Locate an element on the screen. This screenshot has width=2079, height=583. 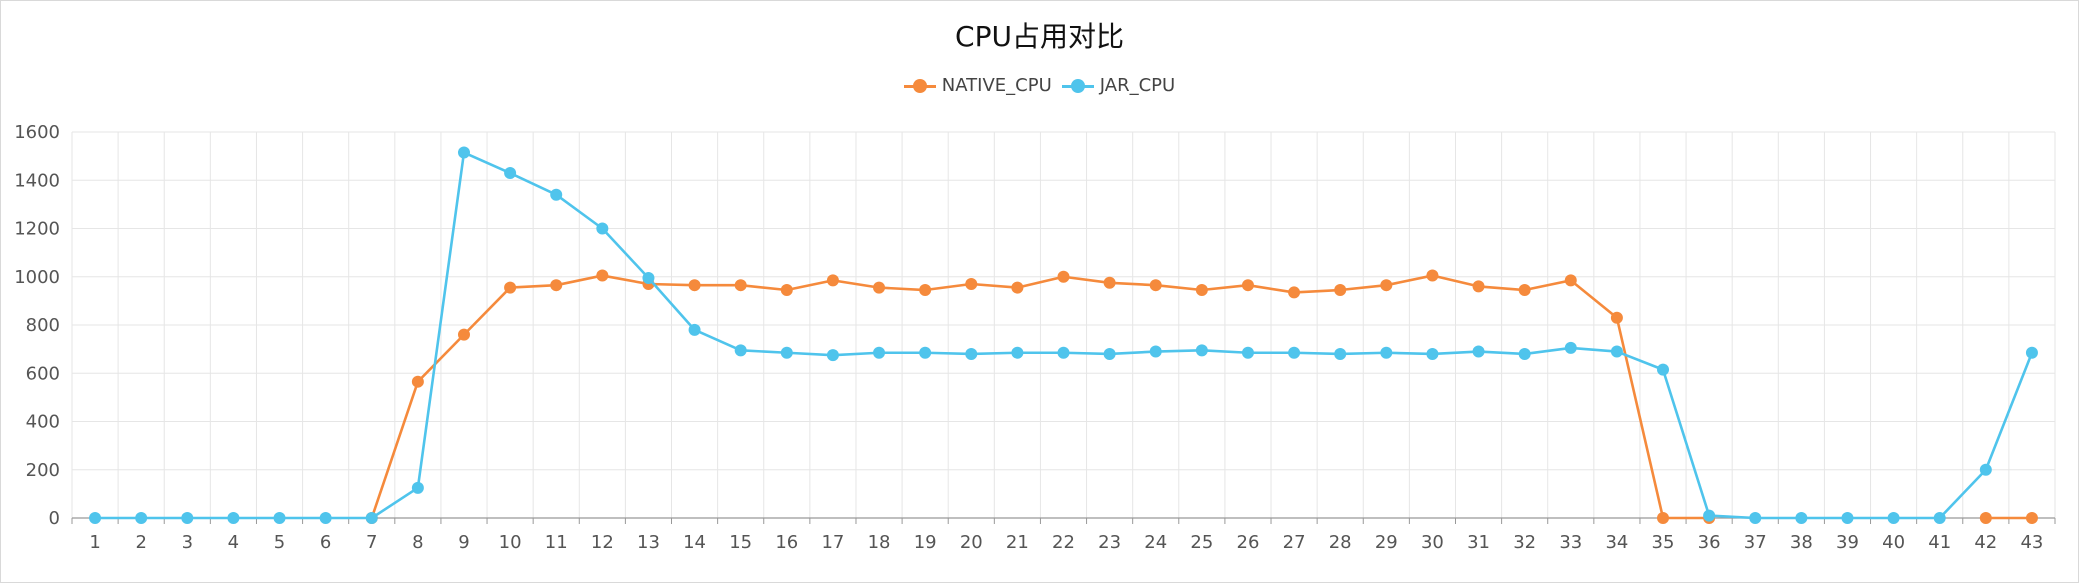
x-tick-label: 5 is located at coordinates (279, 542).